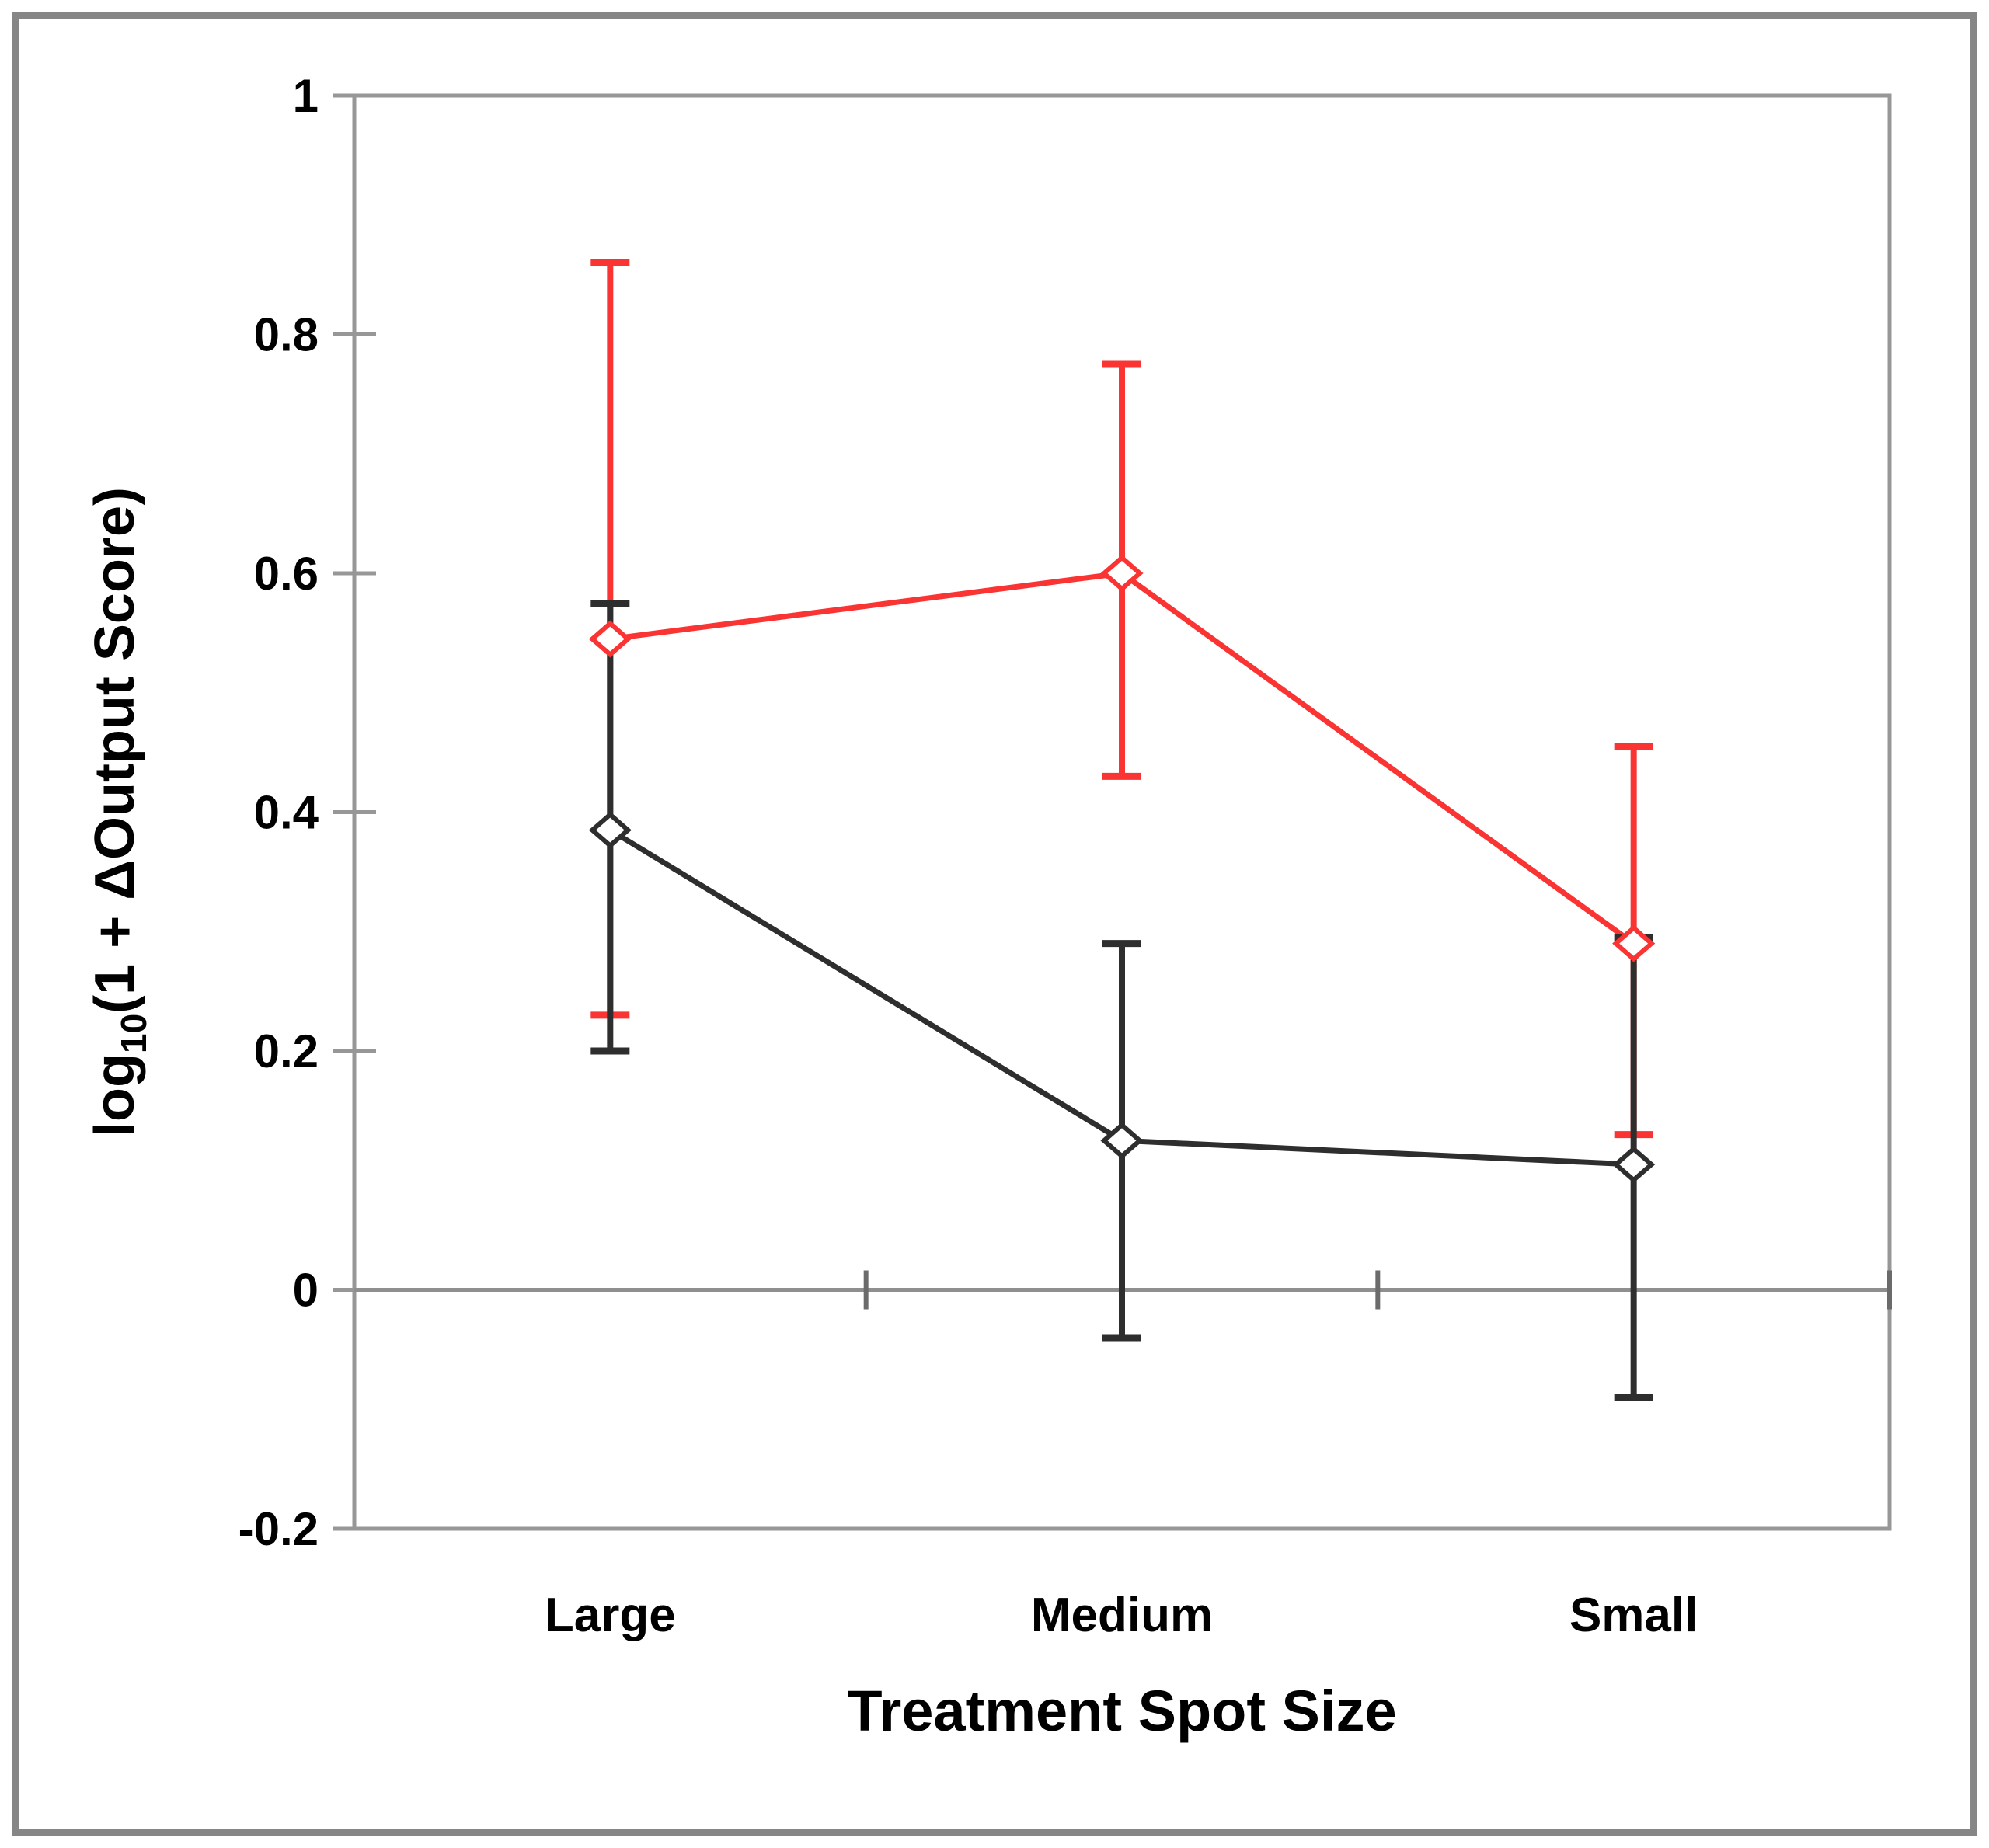 The image size is (1989, 1848). What do you see at coordinates (1121, 1711) in the screenshot?
I see `x-axis-title: Treatment Spot Size` at bounding box center [1121, 1711].